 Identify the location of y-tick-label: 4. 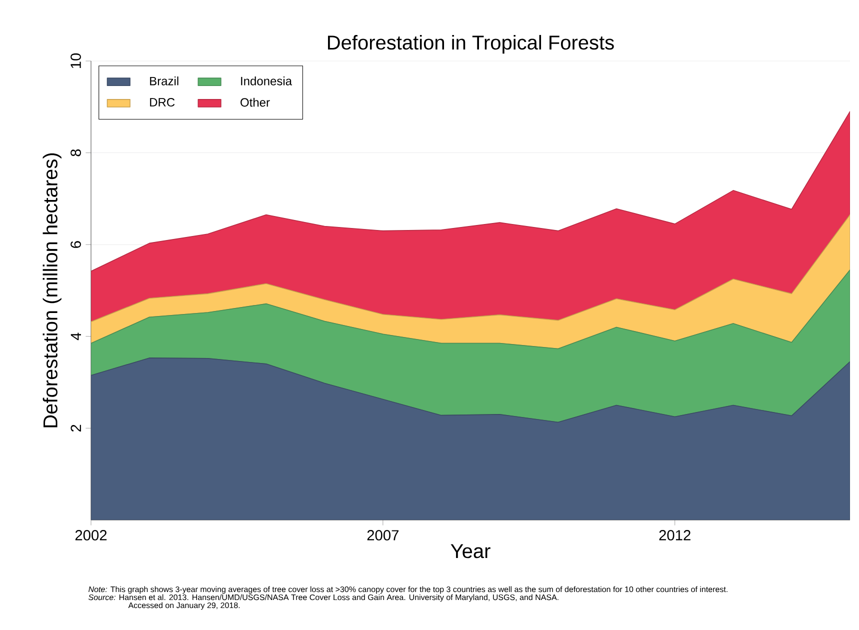
(75, 336).